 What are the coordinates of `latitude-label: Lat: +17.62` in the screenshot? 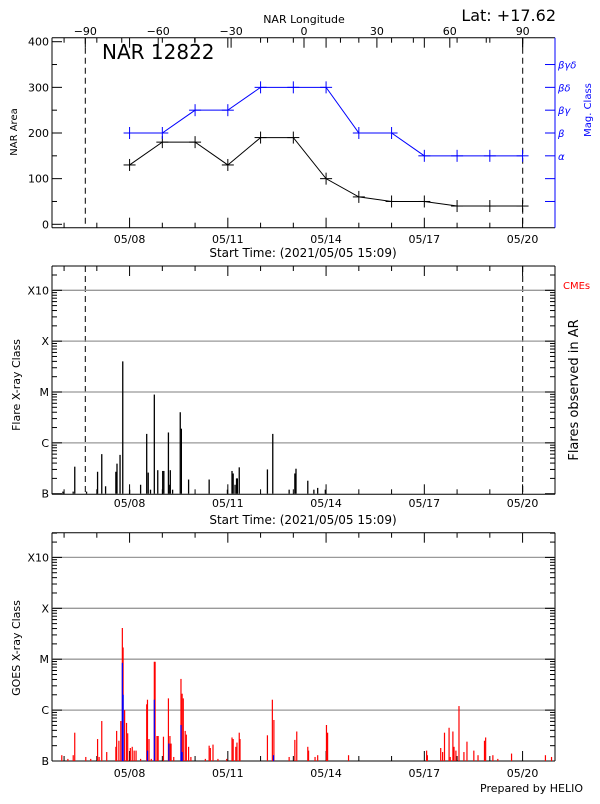 It's located at (508, 15).